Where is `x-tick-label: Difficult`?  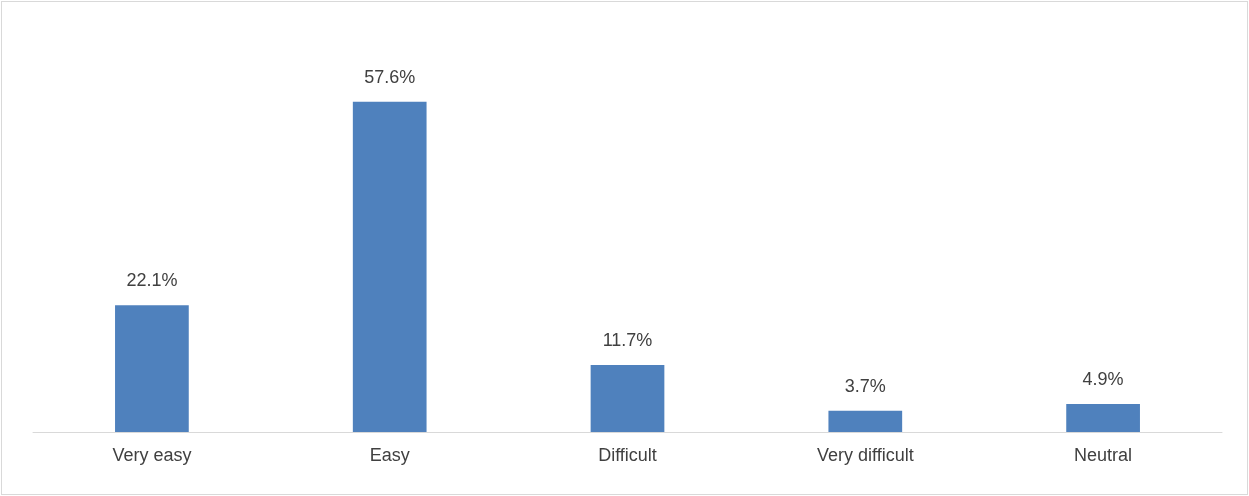
x-tick-label: Difficult is located at coordinates (627, 455).